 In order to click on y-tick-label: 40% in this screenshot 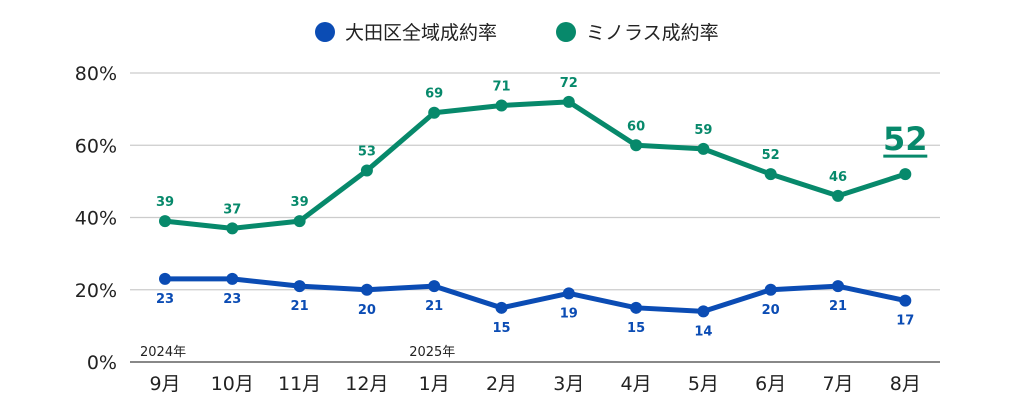, I will do `click(96, 219)`.